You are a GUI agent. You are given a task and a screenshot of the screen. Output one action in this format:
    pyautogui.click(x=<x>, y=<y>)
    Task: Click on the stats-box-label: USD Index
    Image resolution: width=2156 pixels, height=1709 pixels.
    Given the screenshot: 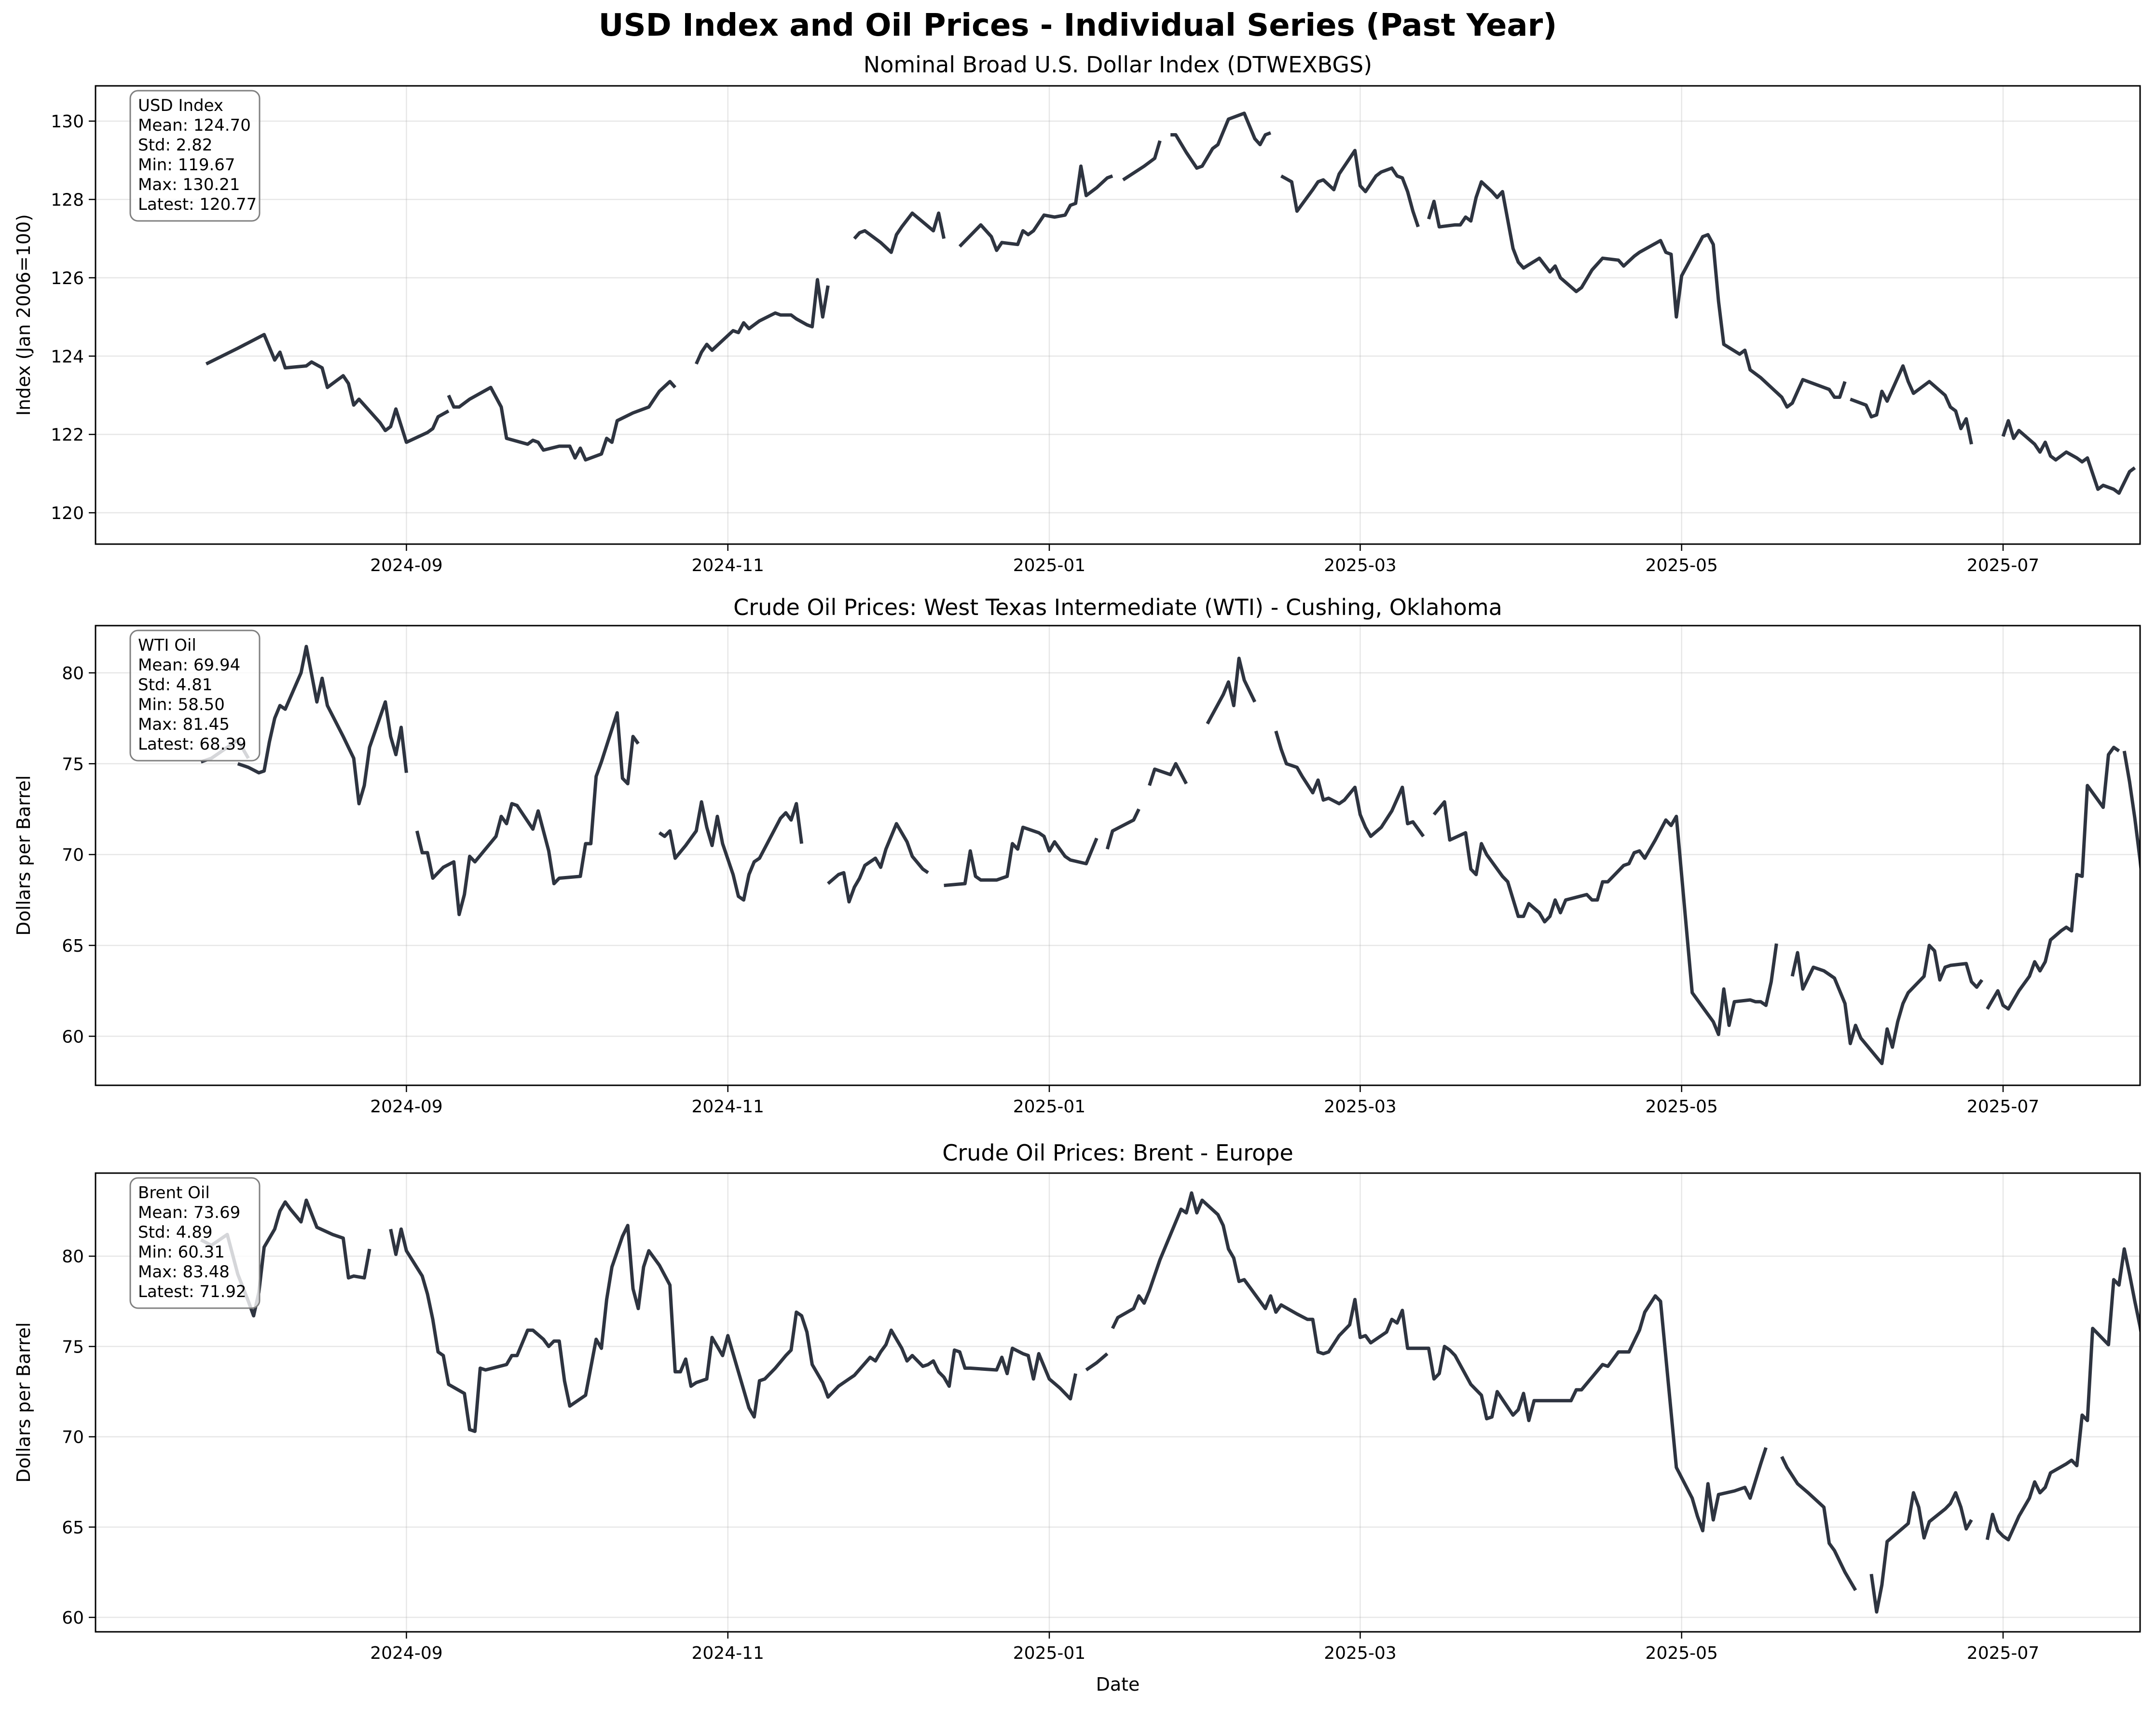 What is the action you would take?
    pyautogui.click(x=180, y=105)
    